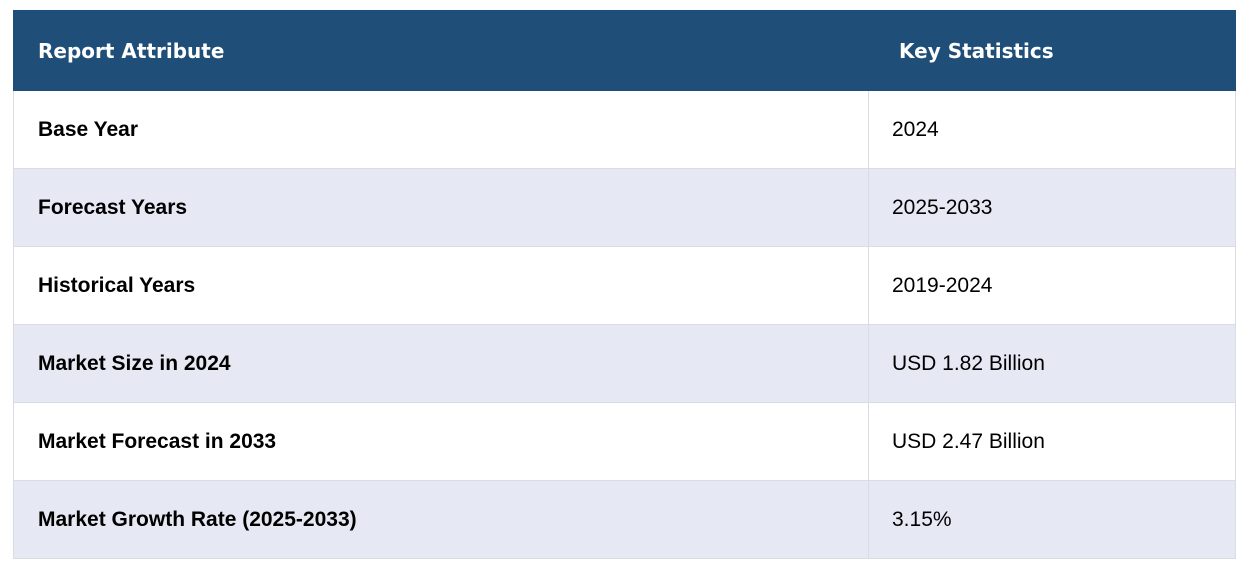  Describe the element at coordinates (1052, 129) in the screenshot. I see `row-value-cell: 2024` at that location.